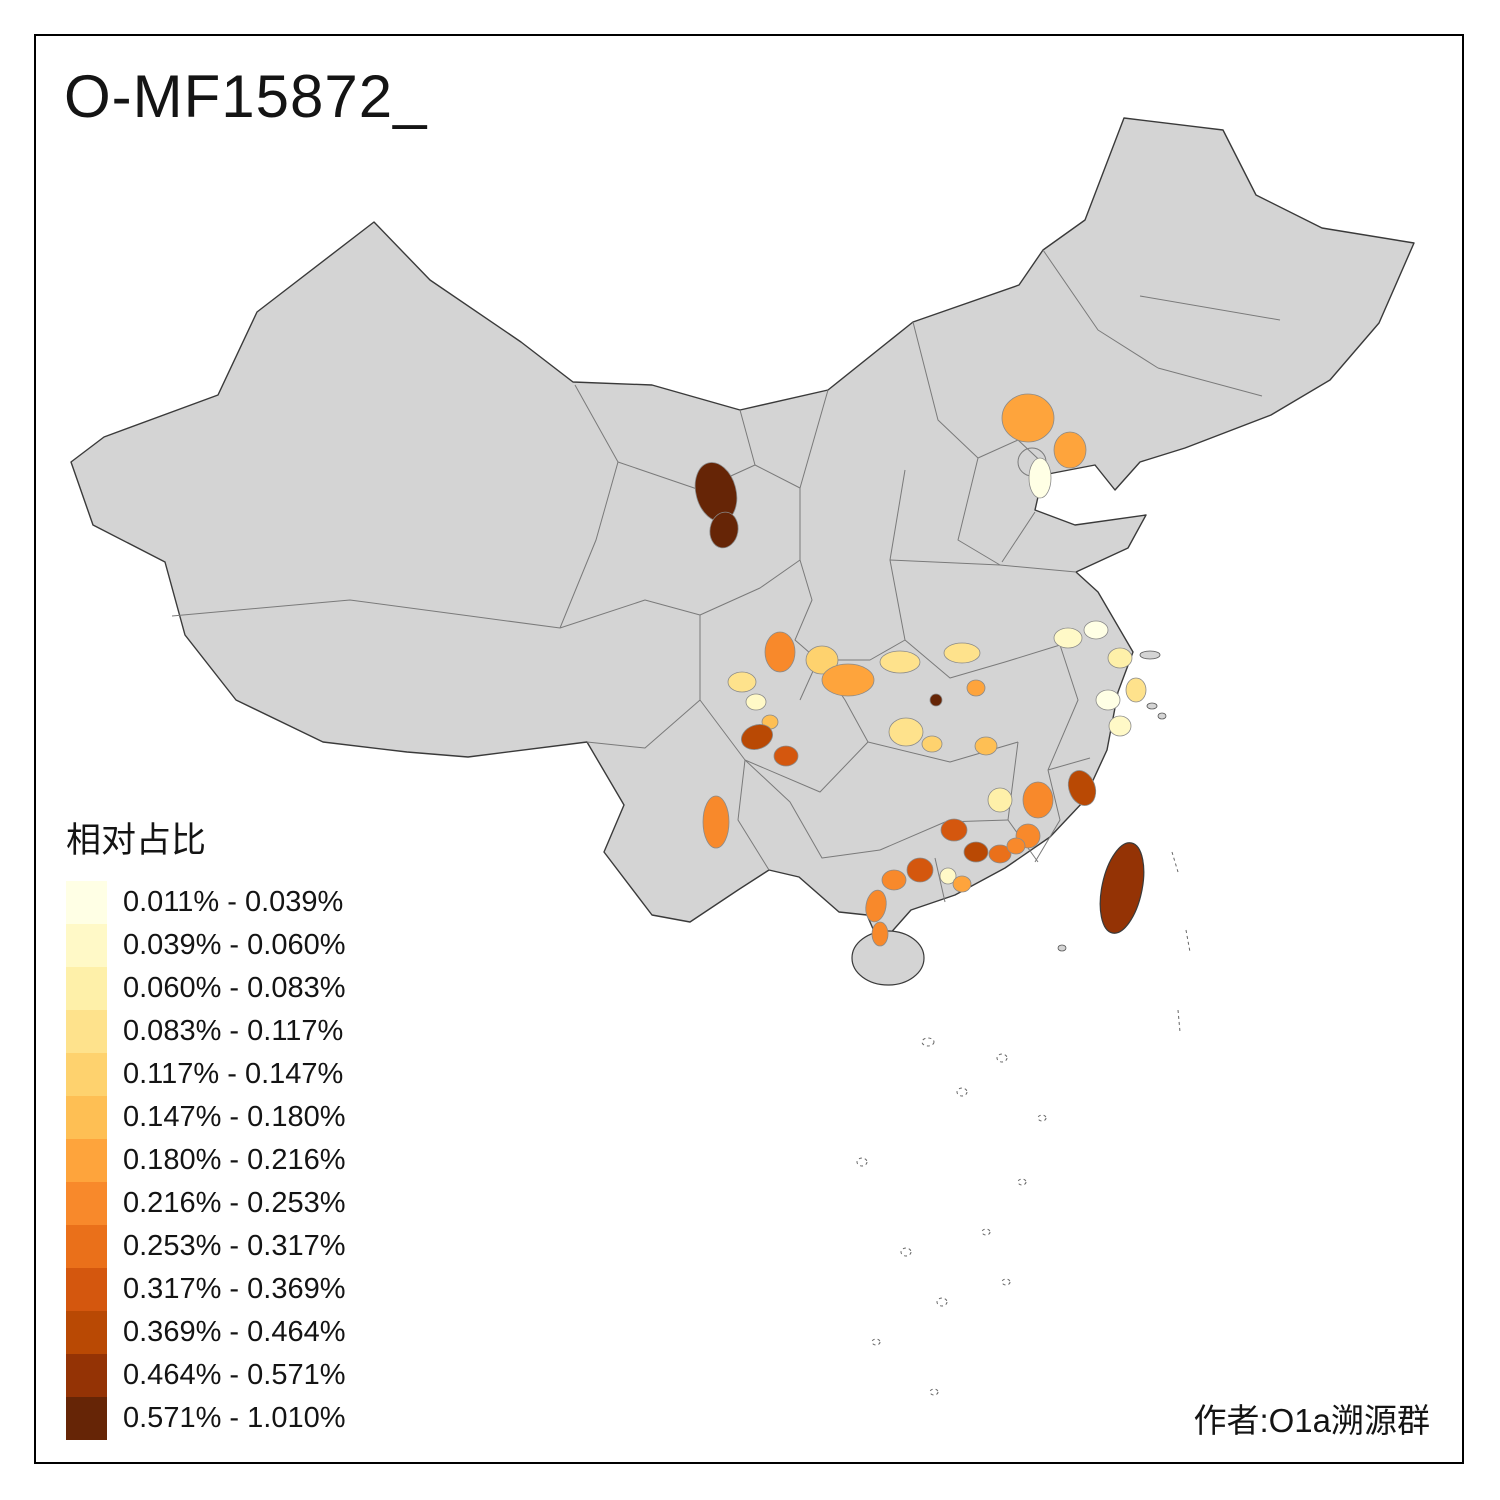 The image size is (1500, 1500). I want to click on region-yunnan-central, so click(716, 822).